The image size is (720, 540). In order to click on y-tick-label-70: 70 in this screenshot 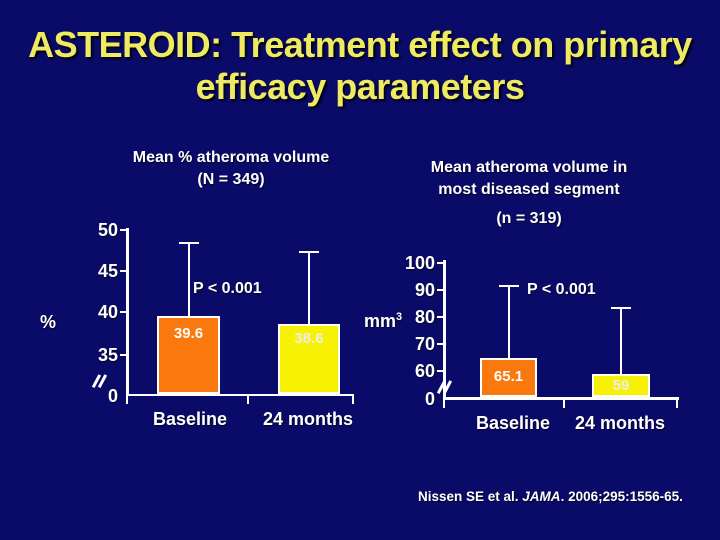, I will do `click(424, 344)`.